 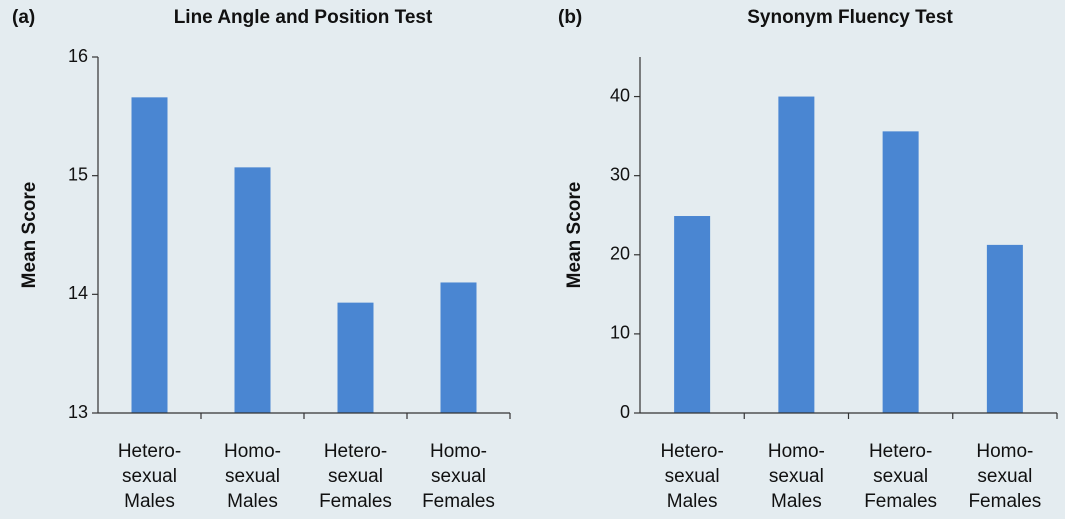 What do you see at coordinates (620, 254) in the screenshot?
I see `y-tick-label: 20` at bounding box center [620, 254].